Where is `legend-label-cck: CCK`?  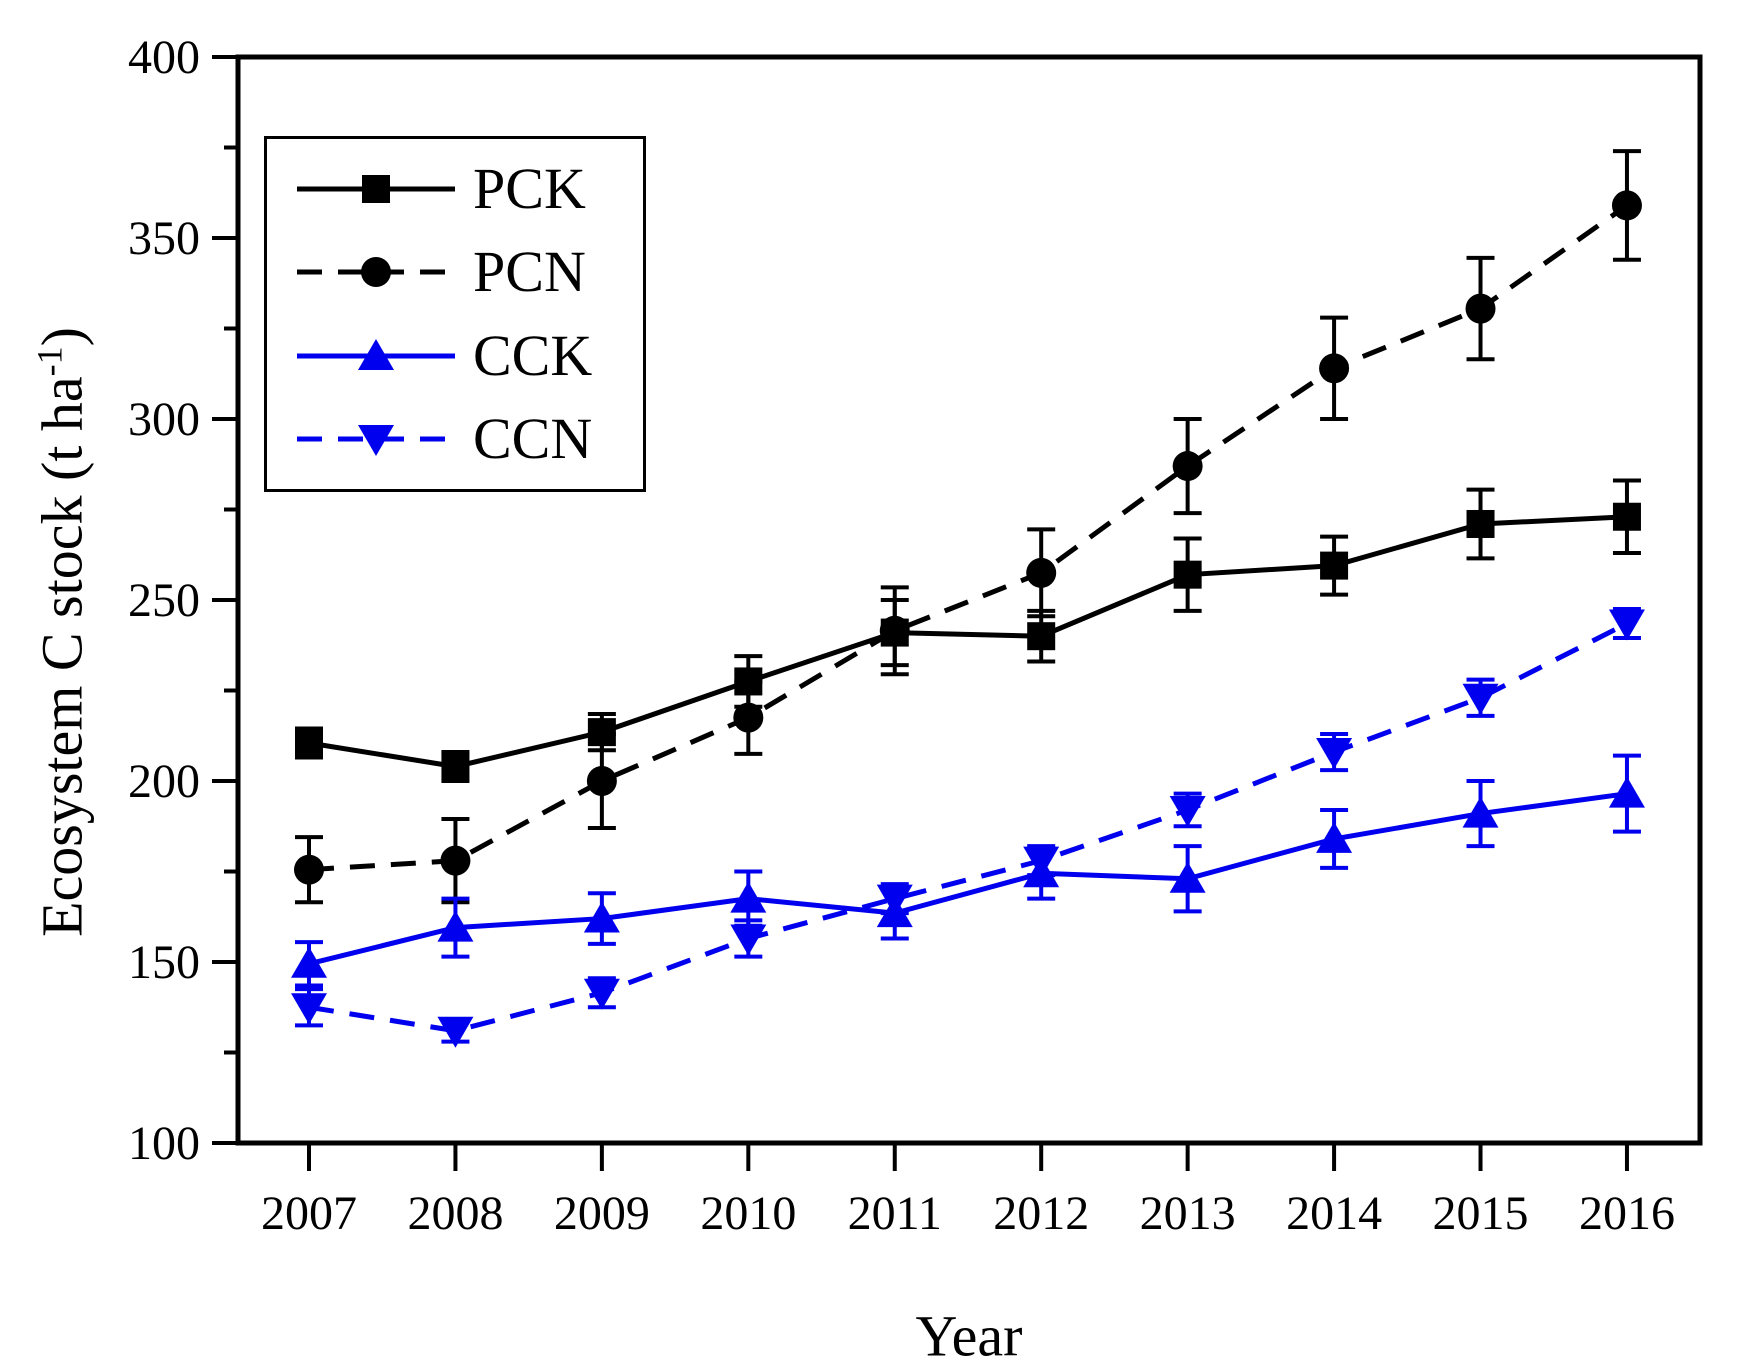
legend-label-cck: CCK is located at coordinates (533, 355).